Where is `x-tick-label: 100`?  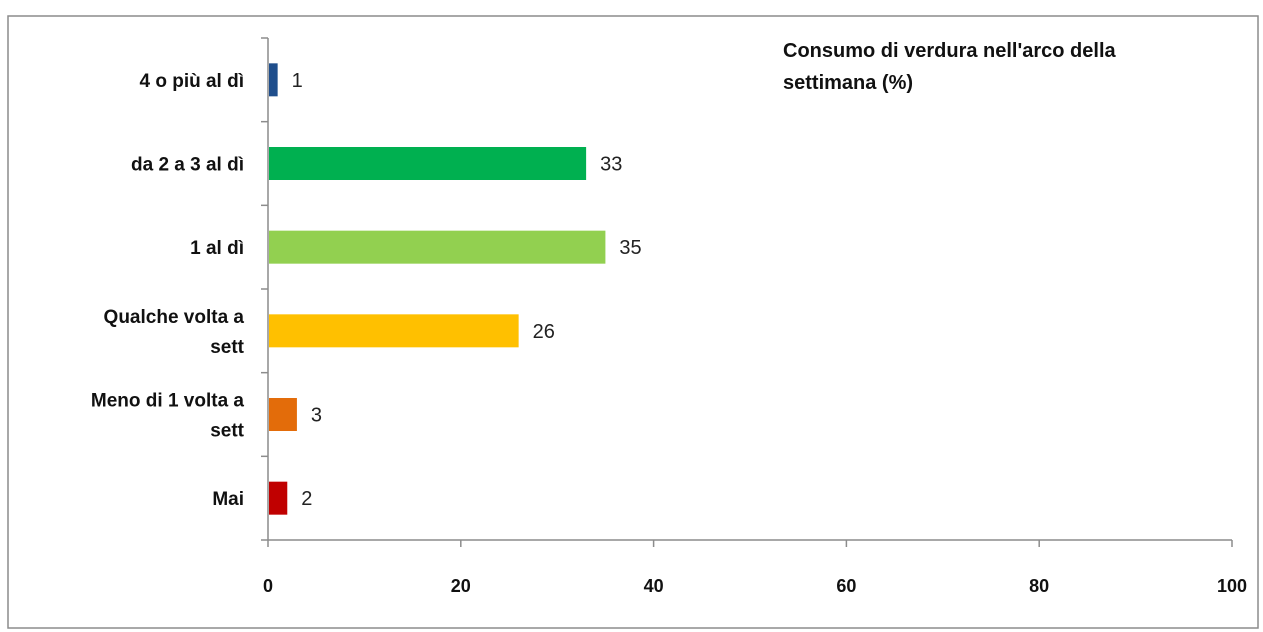 x-tick-label: 100 is located at coordinates (1232, 586).